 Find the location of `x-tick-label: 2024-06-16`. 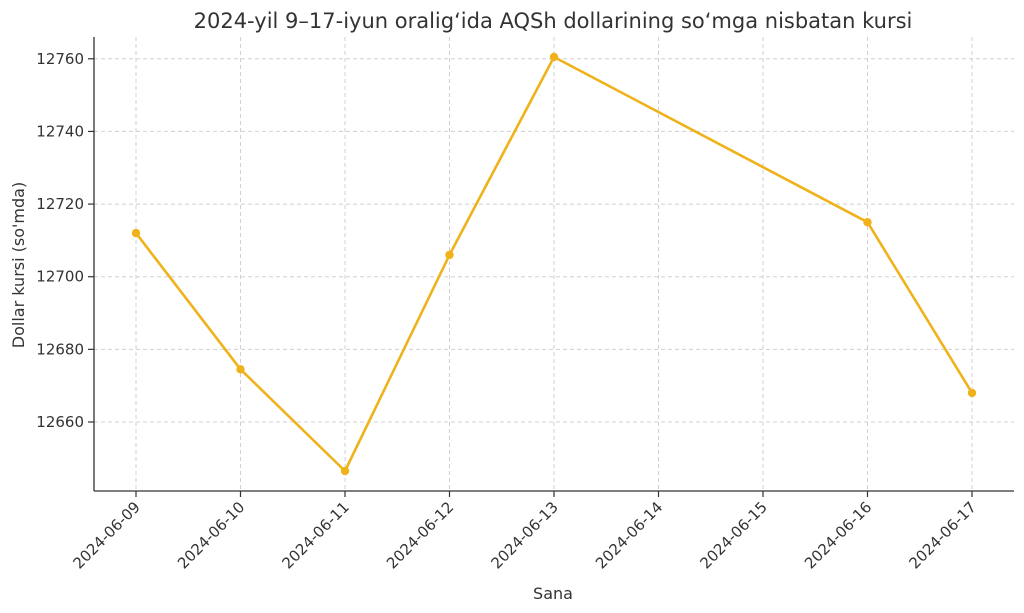

x-tick-label: 2024-06-16 is located at coordinates (838, 535).